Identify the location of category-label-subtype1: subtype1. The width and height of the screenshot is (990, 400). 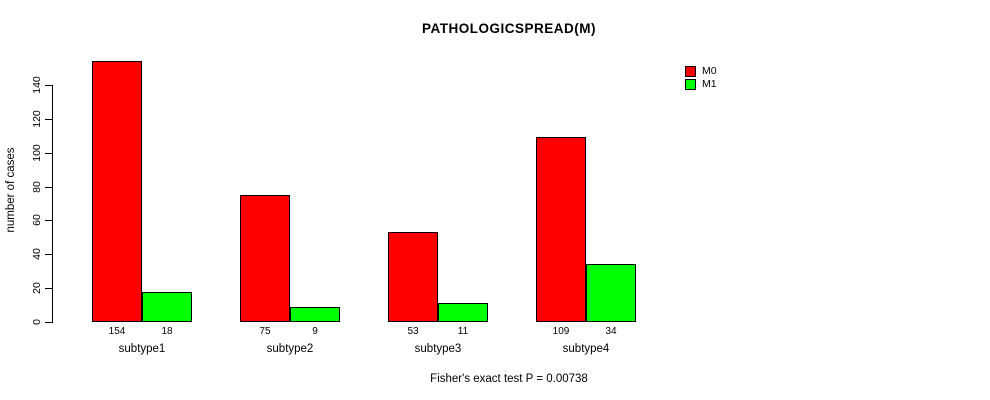
(142, 349).